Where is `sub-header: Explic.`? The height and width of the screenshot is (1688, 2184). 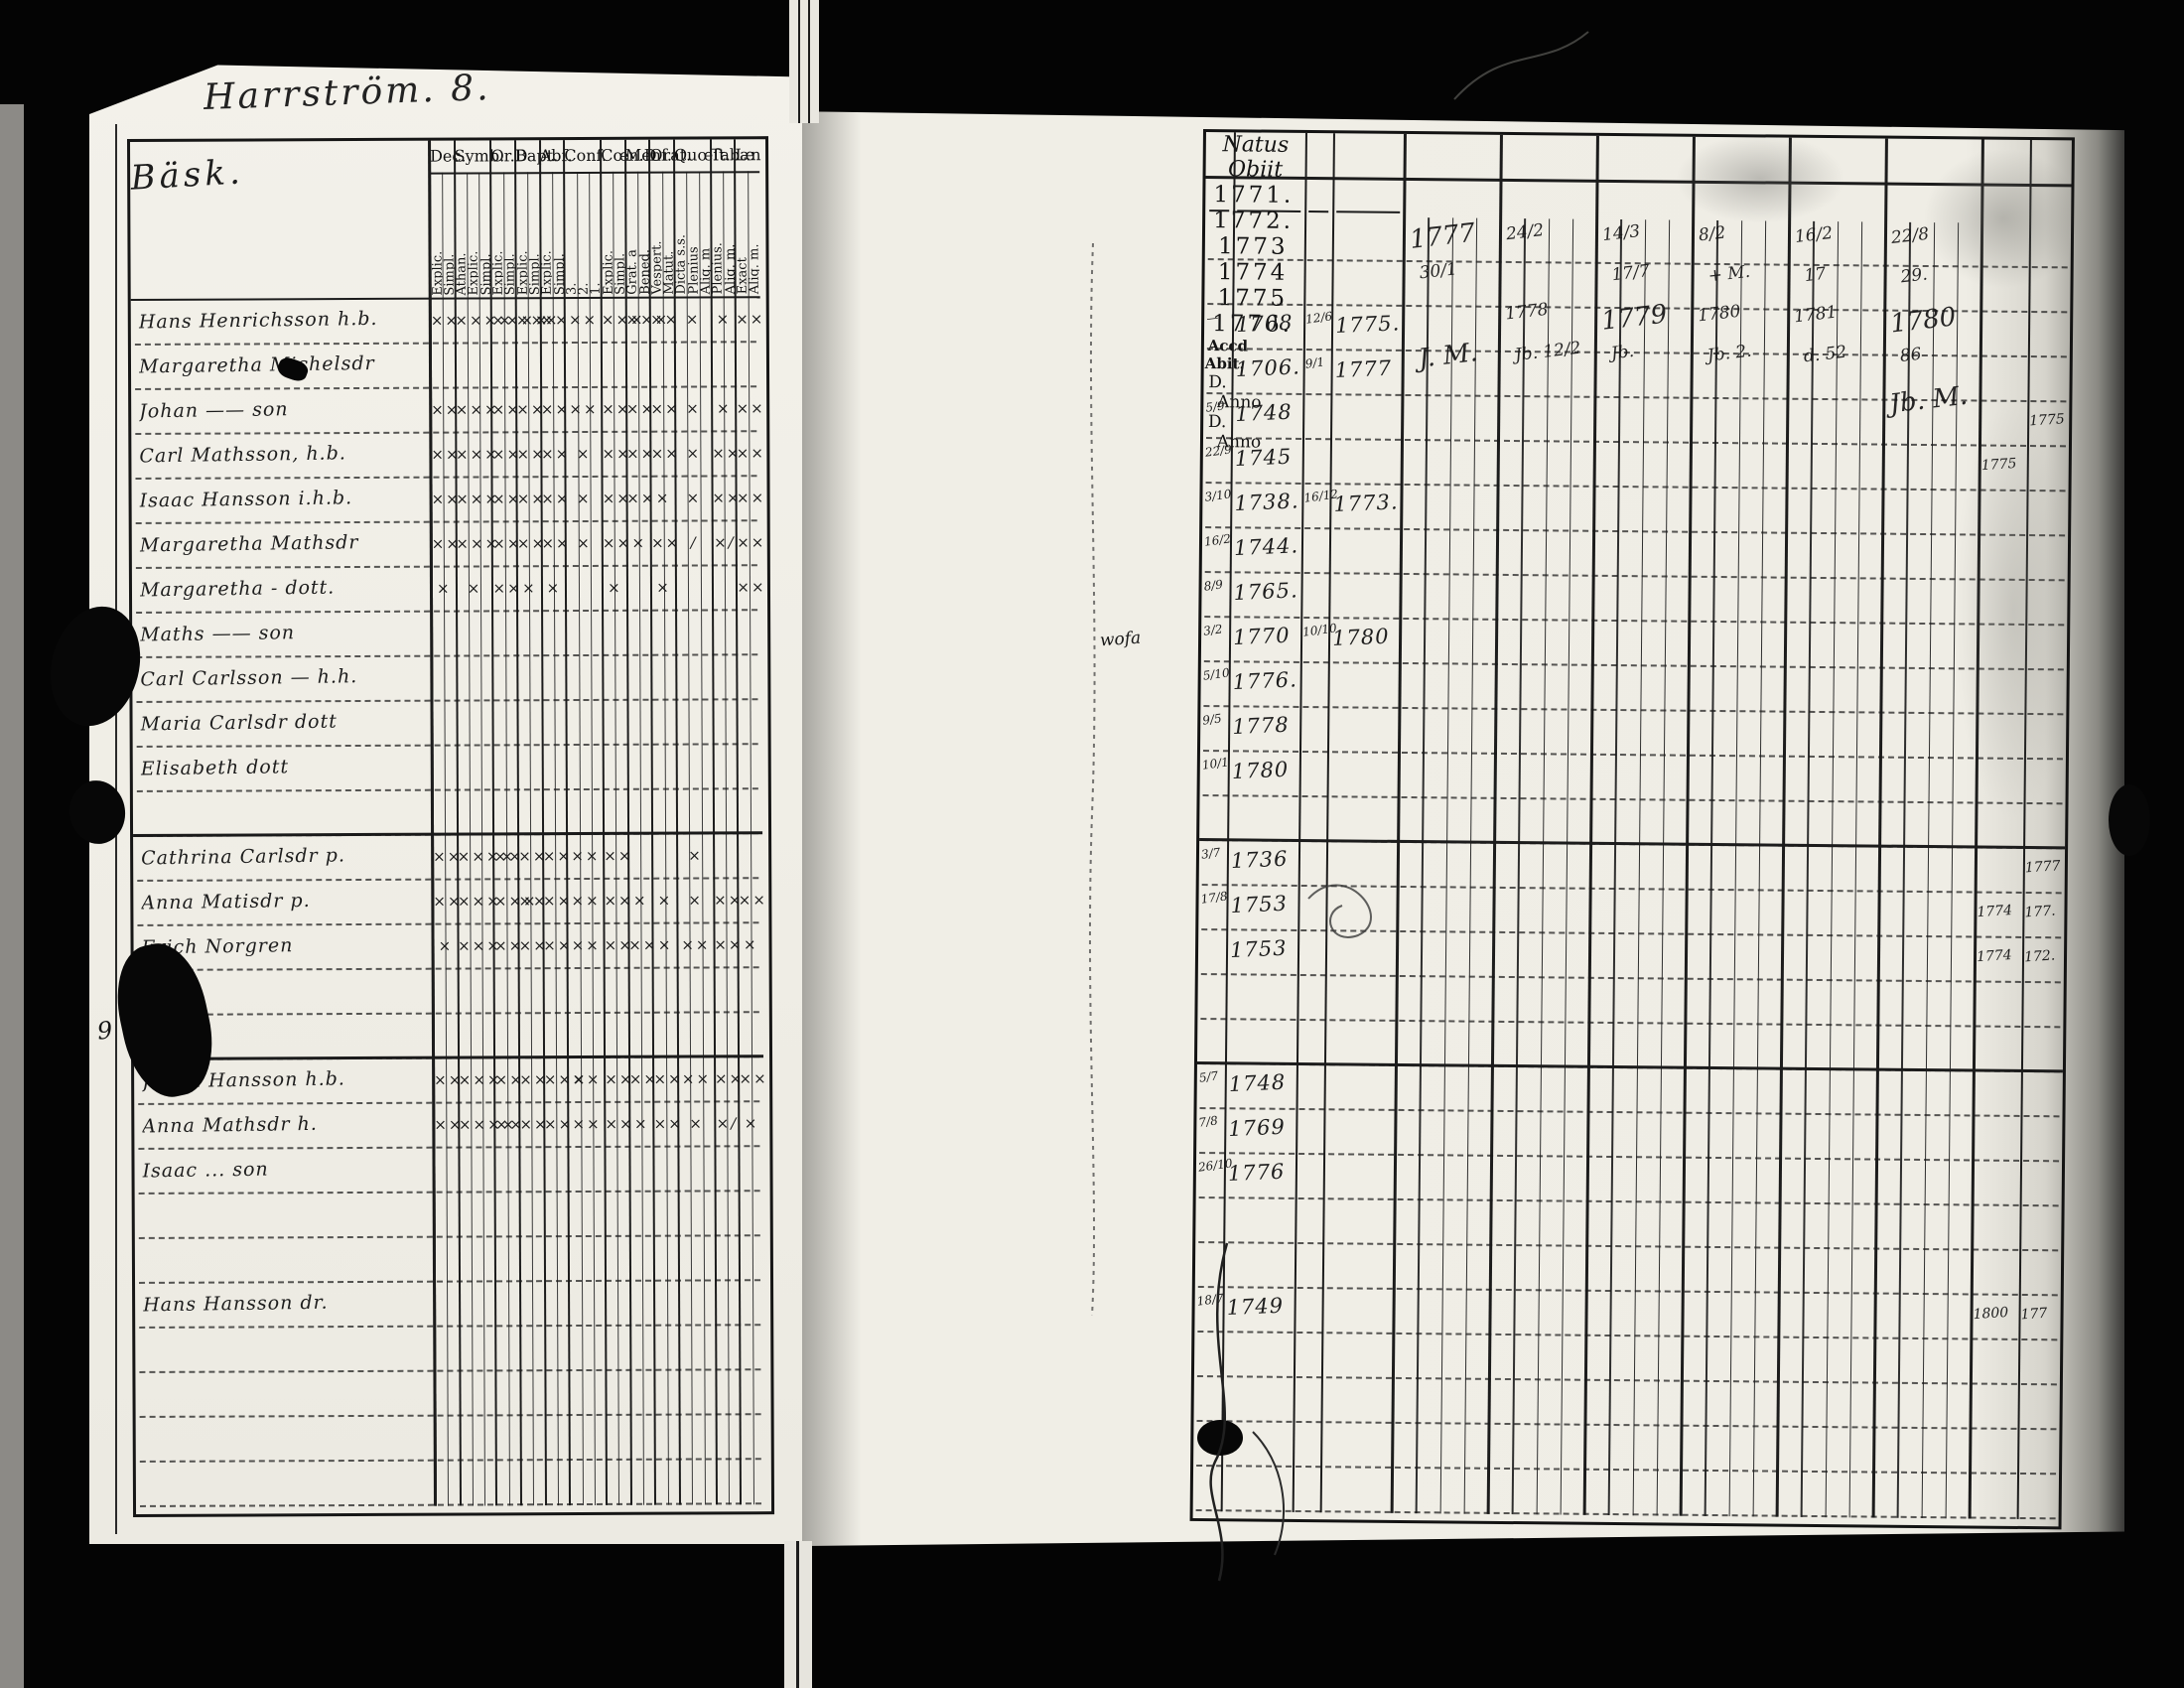 sub-header: Explic. is located at coordinates (473, 273).